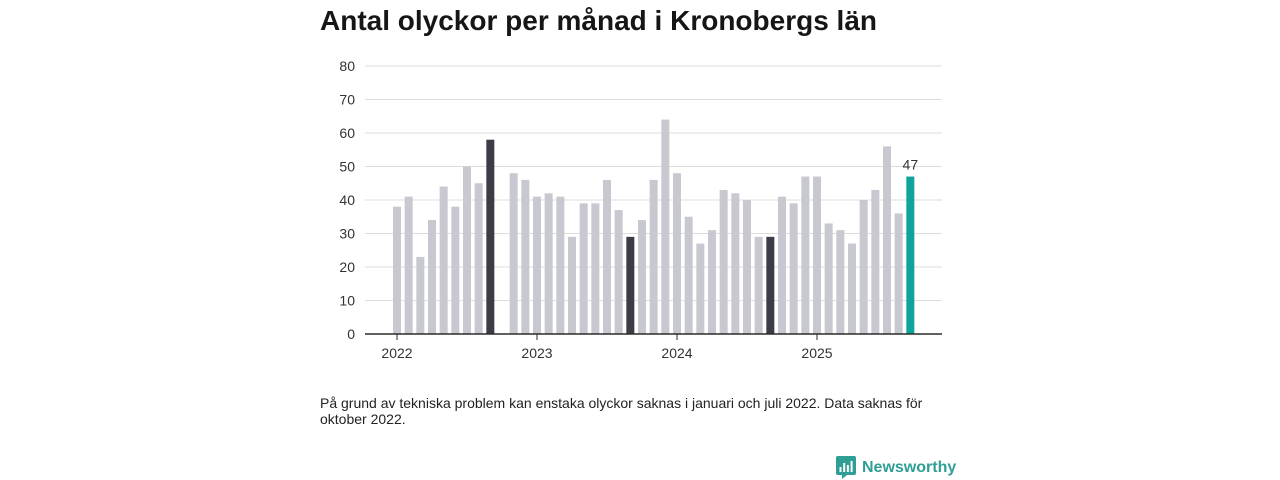  I want to click on y-tick-label: 0, so click(351, 334).